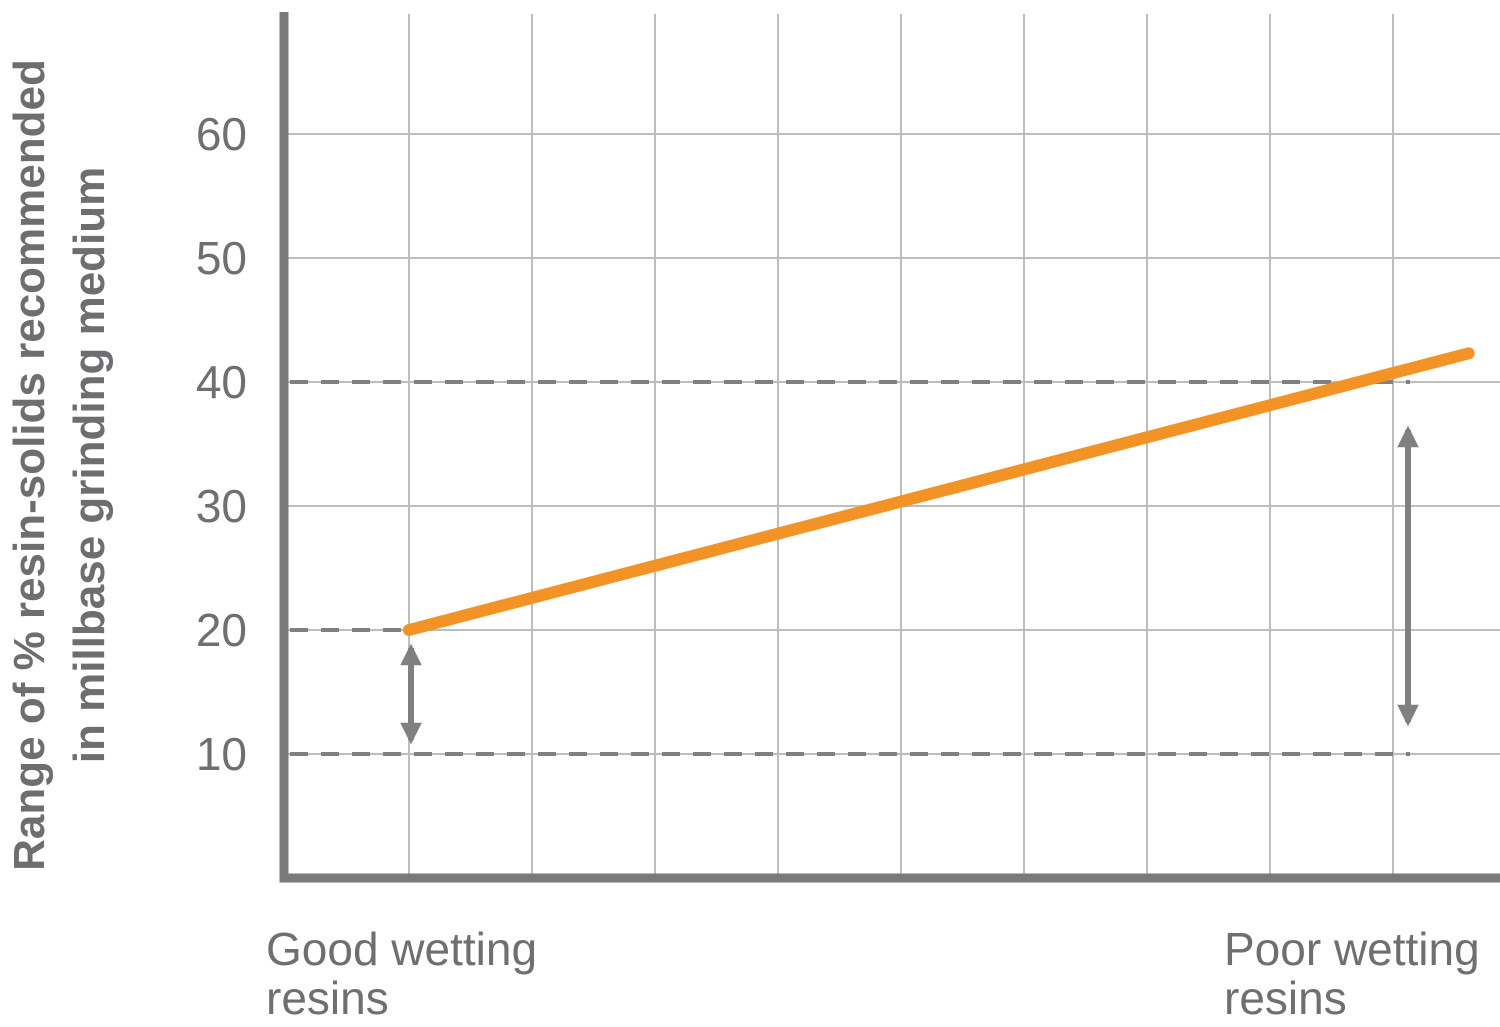 Image resolution: width=1500 pixels, height=1027 pixels. I want to click on x-category-poor-line-2: resins, so click(1285, 998).